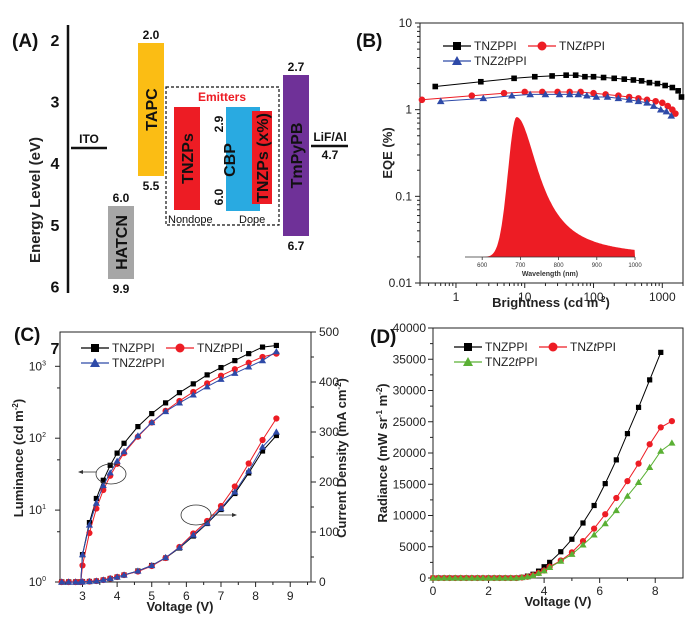  I want to click on d-series-line-TNZPPI, so click(547, 465).